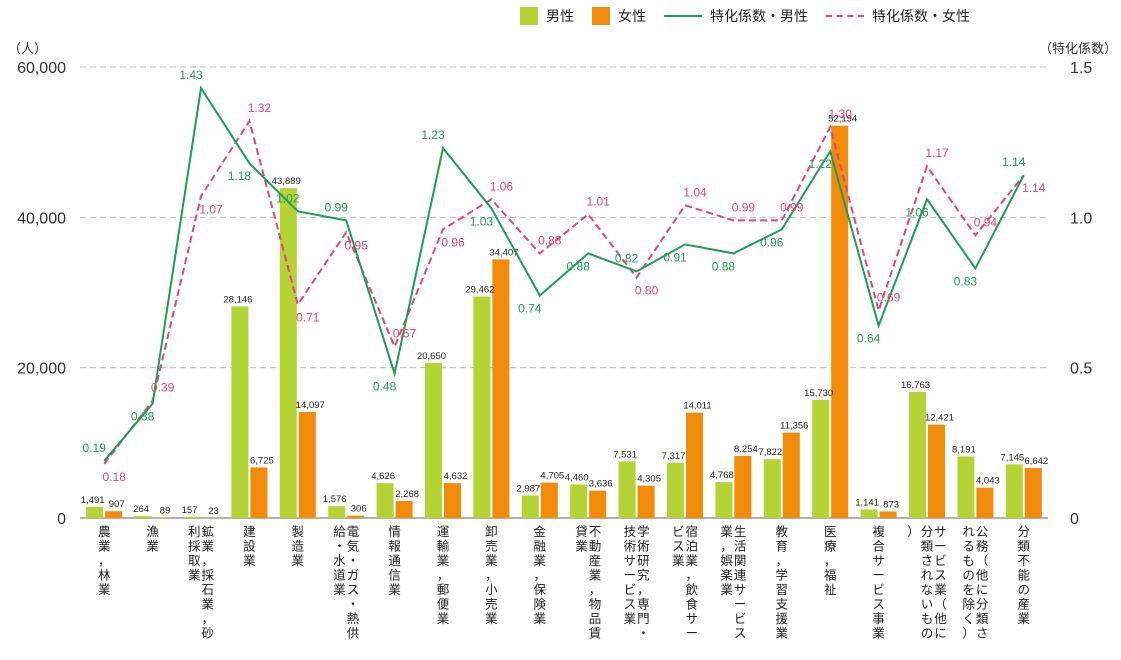 This screenshot has width=1121, height=660. What do you see at coordinates (975, 582) in the screenshot?
I see `category-label: 公務（他に分類されるものを除く）` at bounding box center [975, 582].